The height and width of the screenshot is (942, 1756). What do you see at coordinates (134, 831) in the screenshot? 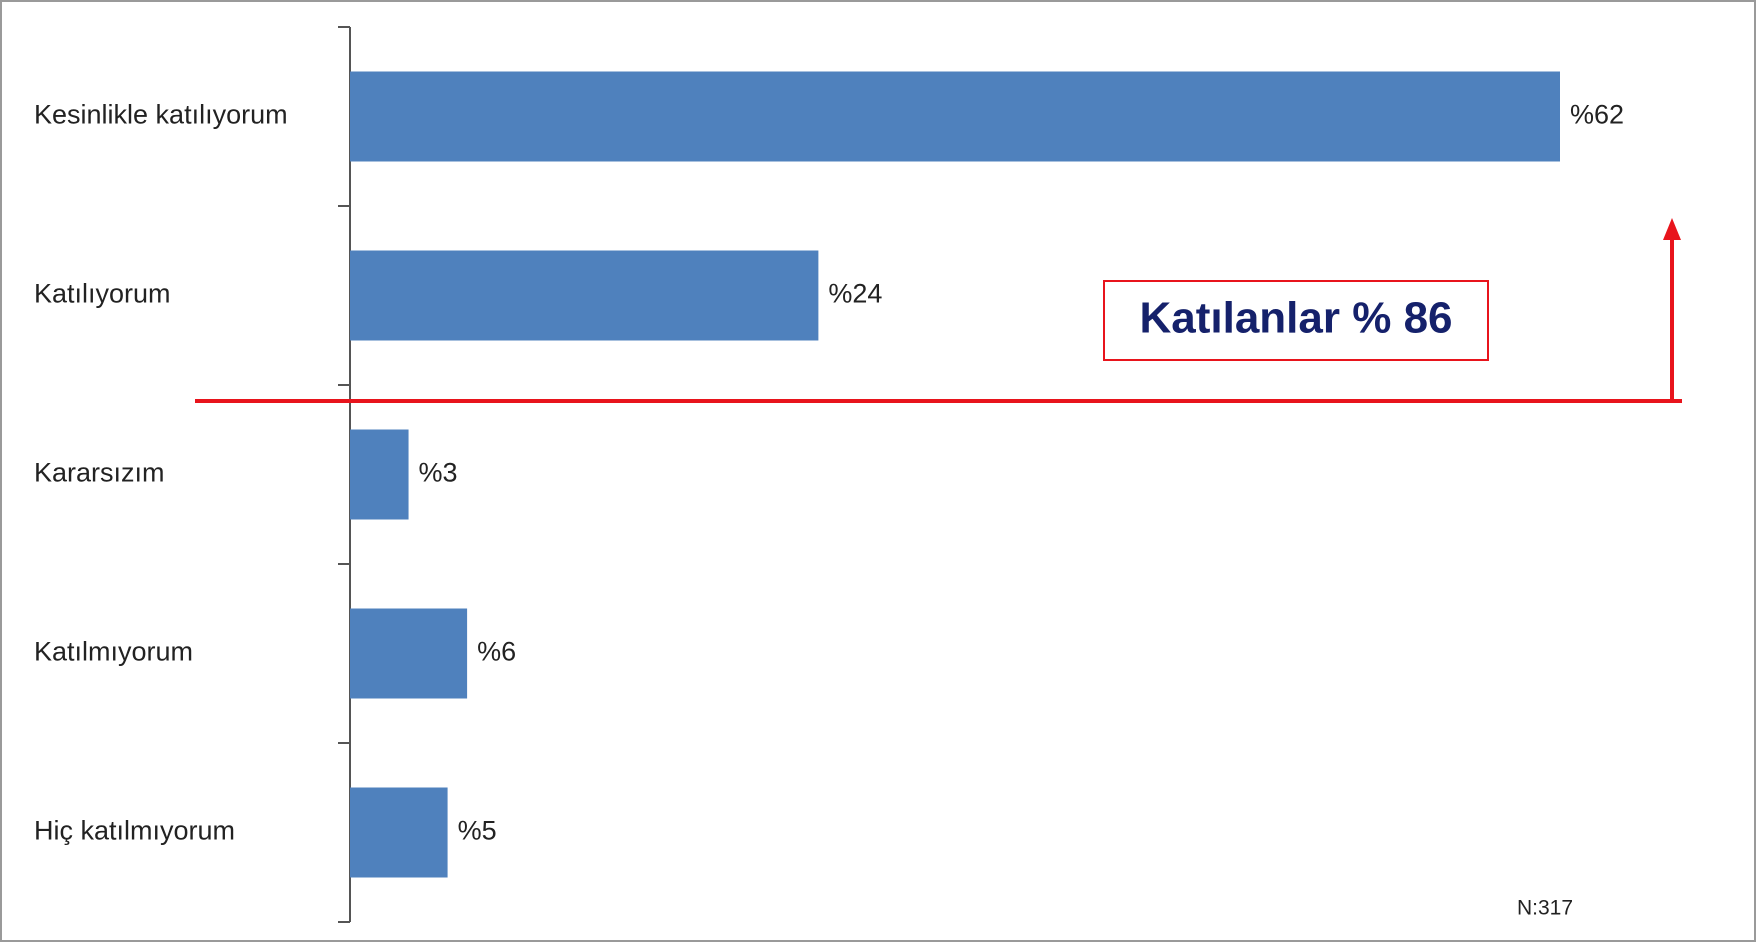
I see `category-label: Hiç katılmıyorum` at bounding box center [134, 831].